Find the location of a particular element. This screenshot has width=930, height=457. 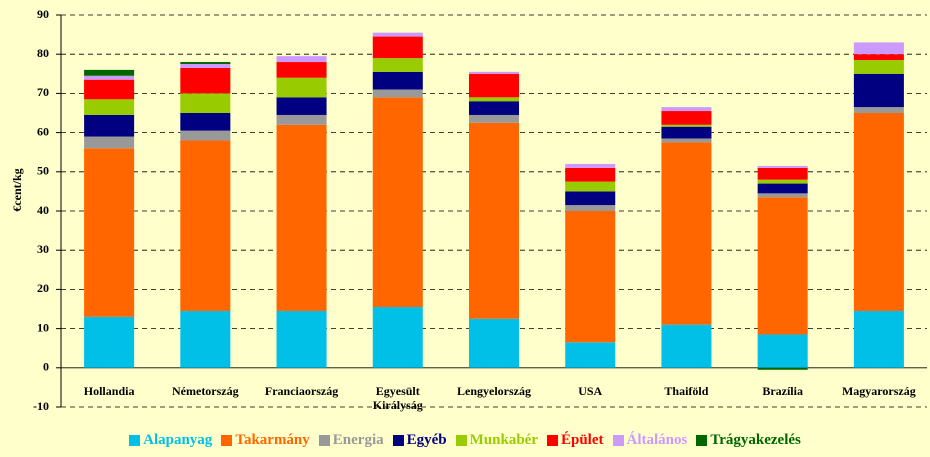

x-tick-label: Németország is located at coordinates (205, 390).